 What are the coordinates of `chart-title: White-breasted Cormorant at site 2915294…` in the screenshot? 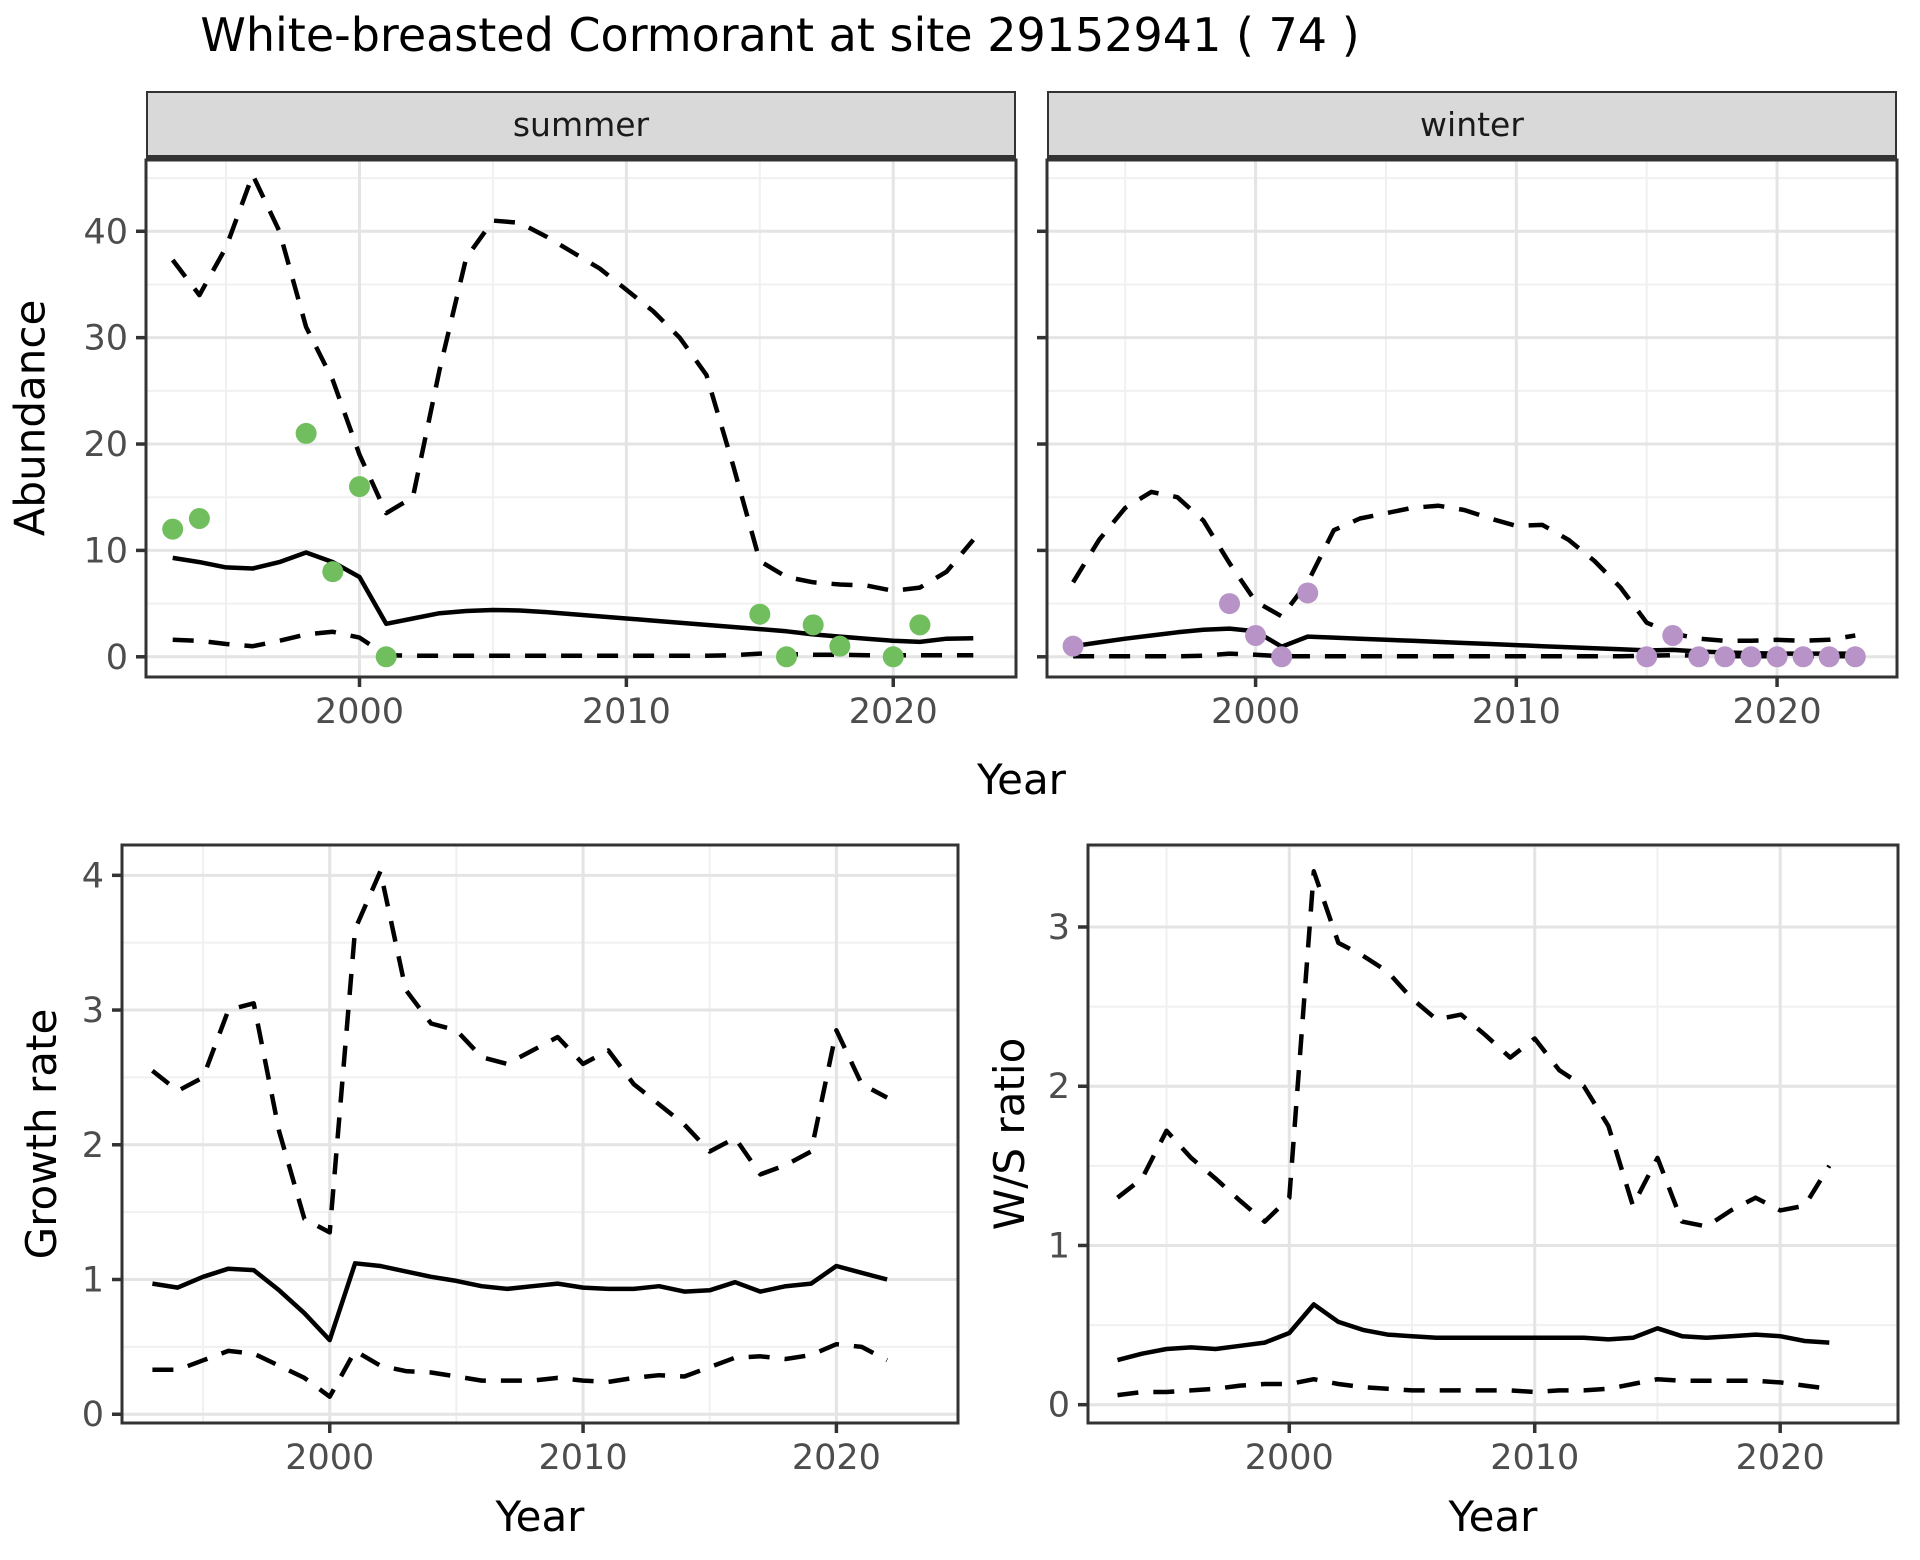 It's located at (780, 35).